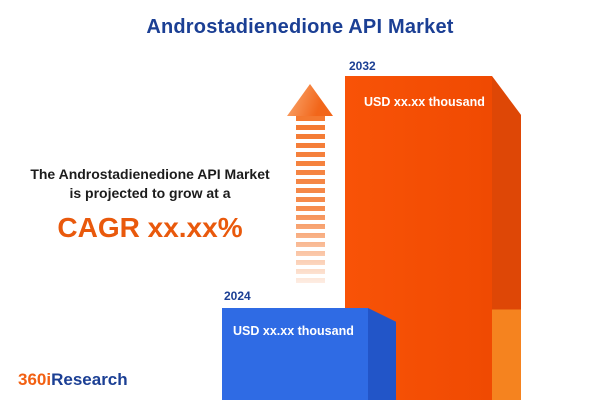 The height and width of the screenshot is (400, 600). What do you see at coordinates (310, 100) in the screenshot?
I see `growth-arrow-head-icon` at bounding box center [310, 100].